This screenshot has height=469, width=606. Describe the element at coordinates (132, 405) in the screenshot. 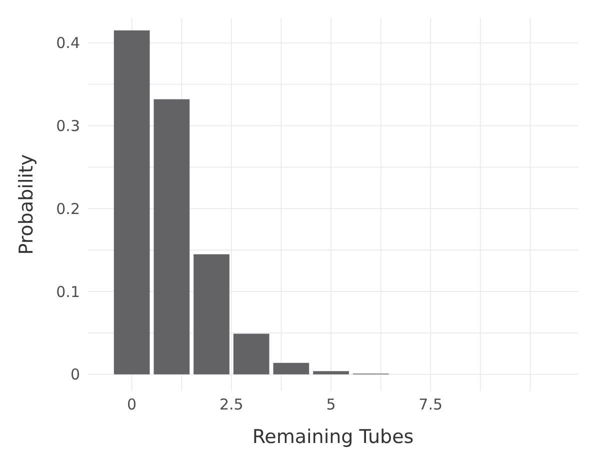

I see `x-tick-label: 0` at that location.